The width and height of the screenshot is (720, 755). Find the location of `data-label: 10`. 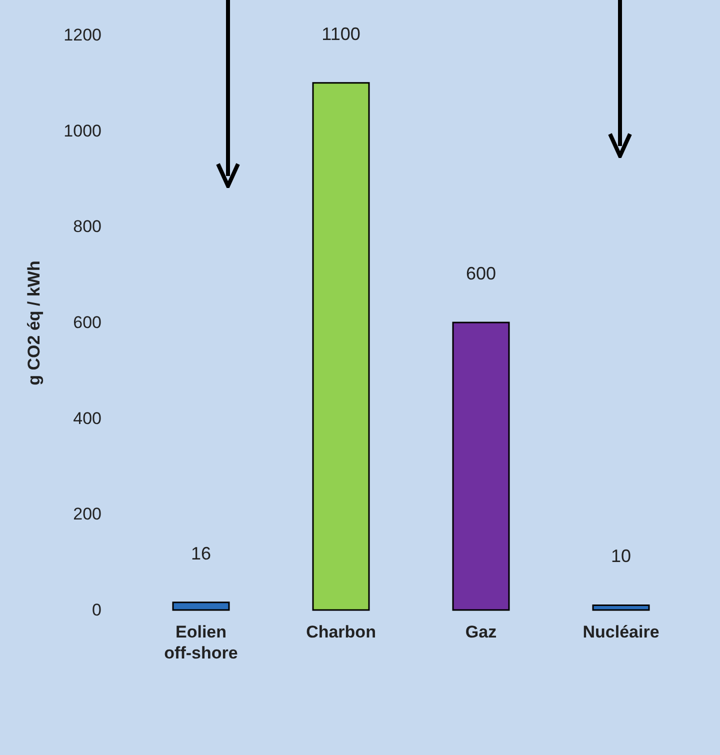

data-label: 10 is located at coordinates (621, 556).